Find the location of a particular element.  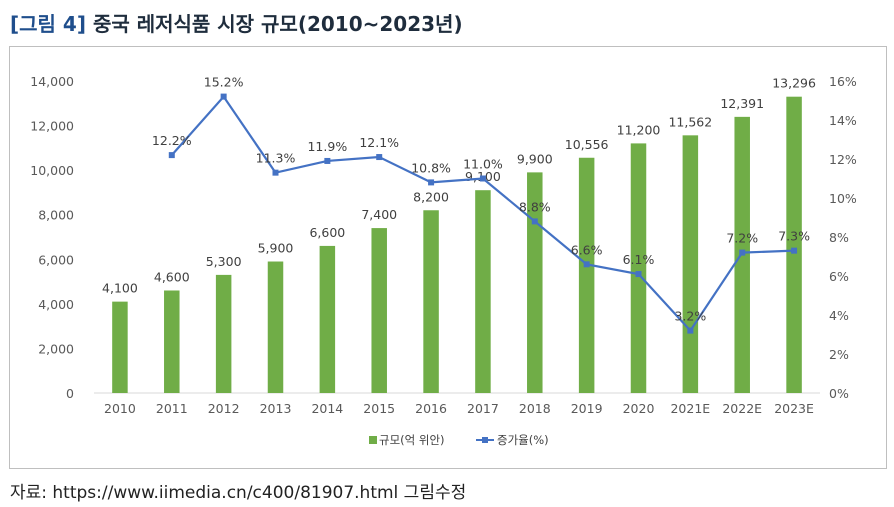

left-axis-tick-label: 0 is located at coordinates (70, 393).